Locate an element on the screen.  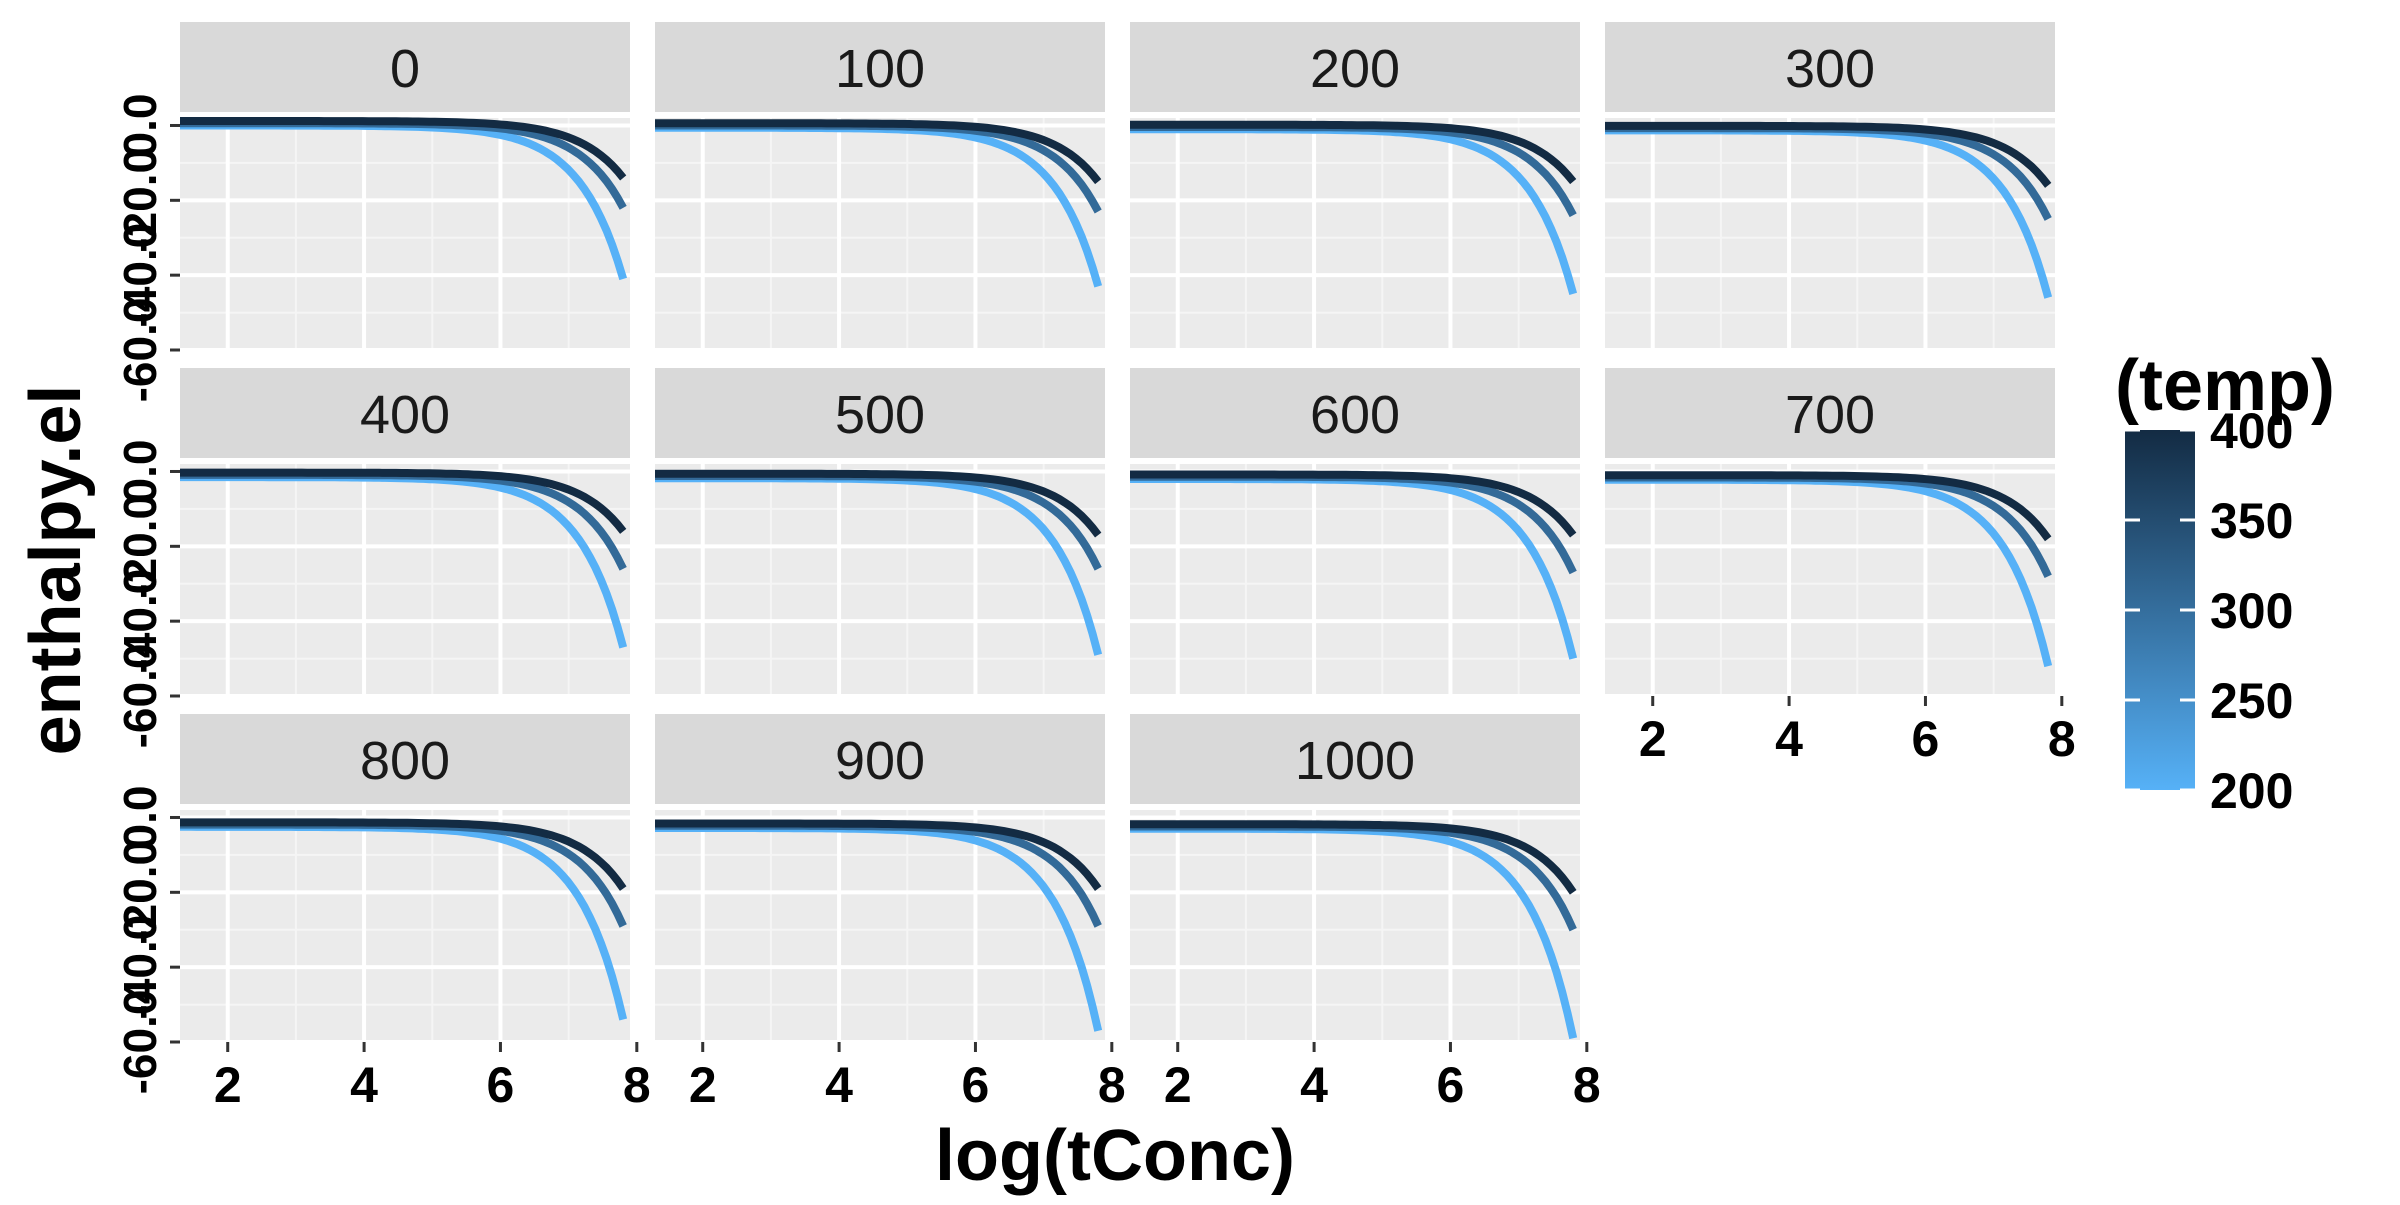
facet-panel: 900 2 4 6 8 is located at coordinates (890, 913).